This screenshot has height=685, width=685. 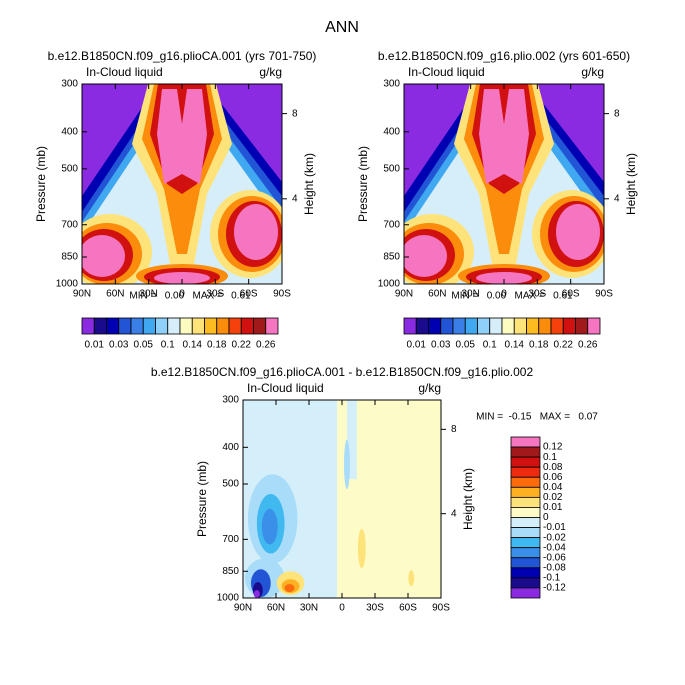 What do you see at coordinates (553, 477) in the screenshot?
I see `colorbar-label: 0.06` at bounding box center [553, 477].